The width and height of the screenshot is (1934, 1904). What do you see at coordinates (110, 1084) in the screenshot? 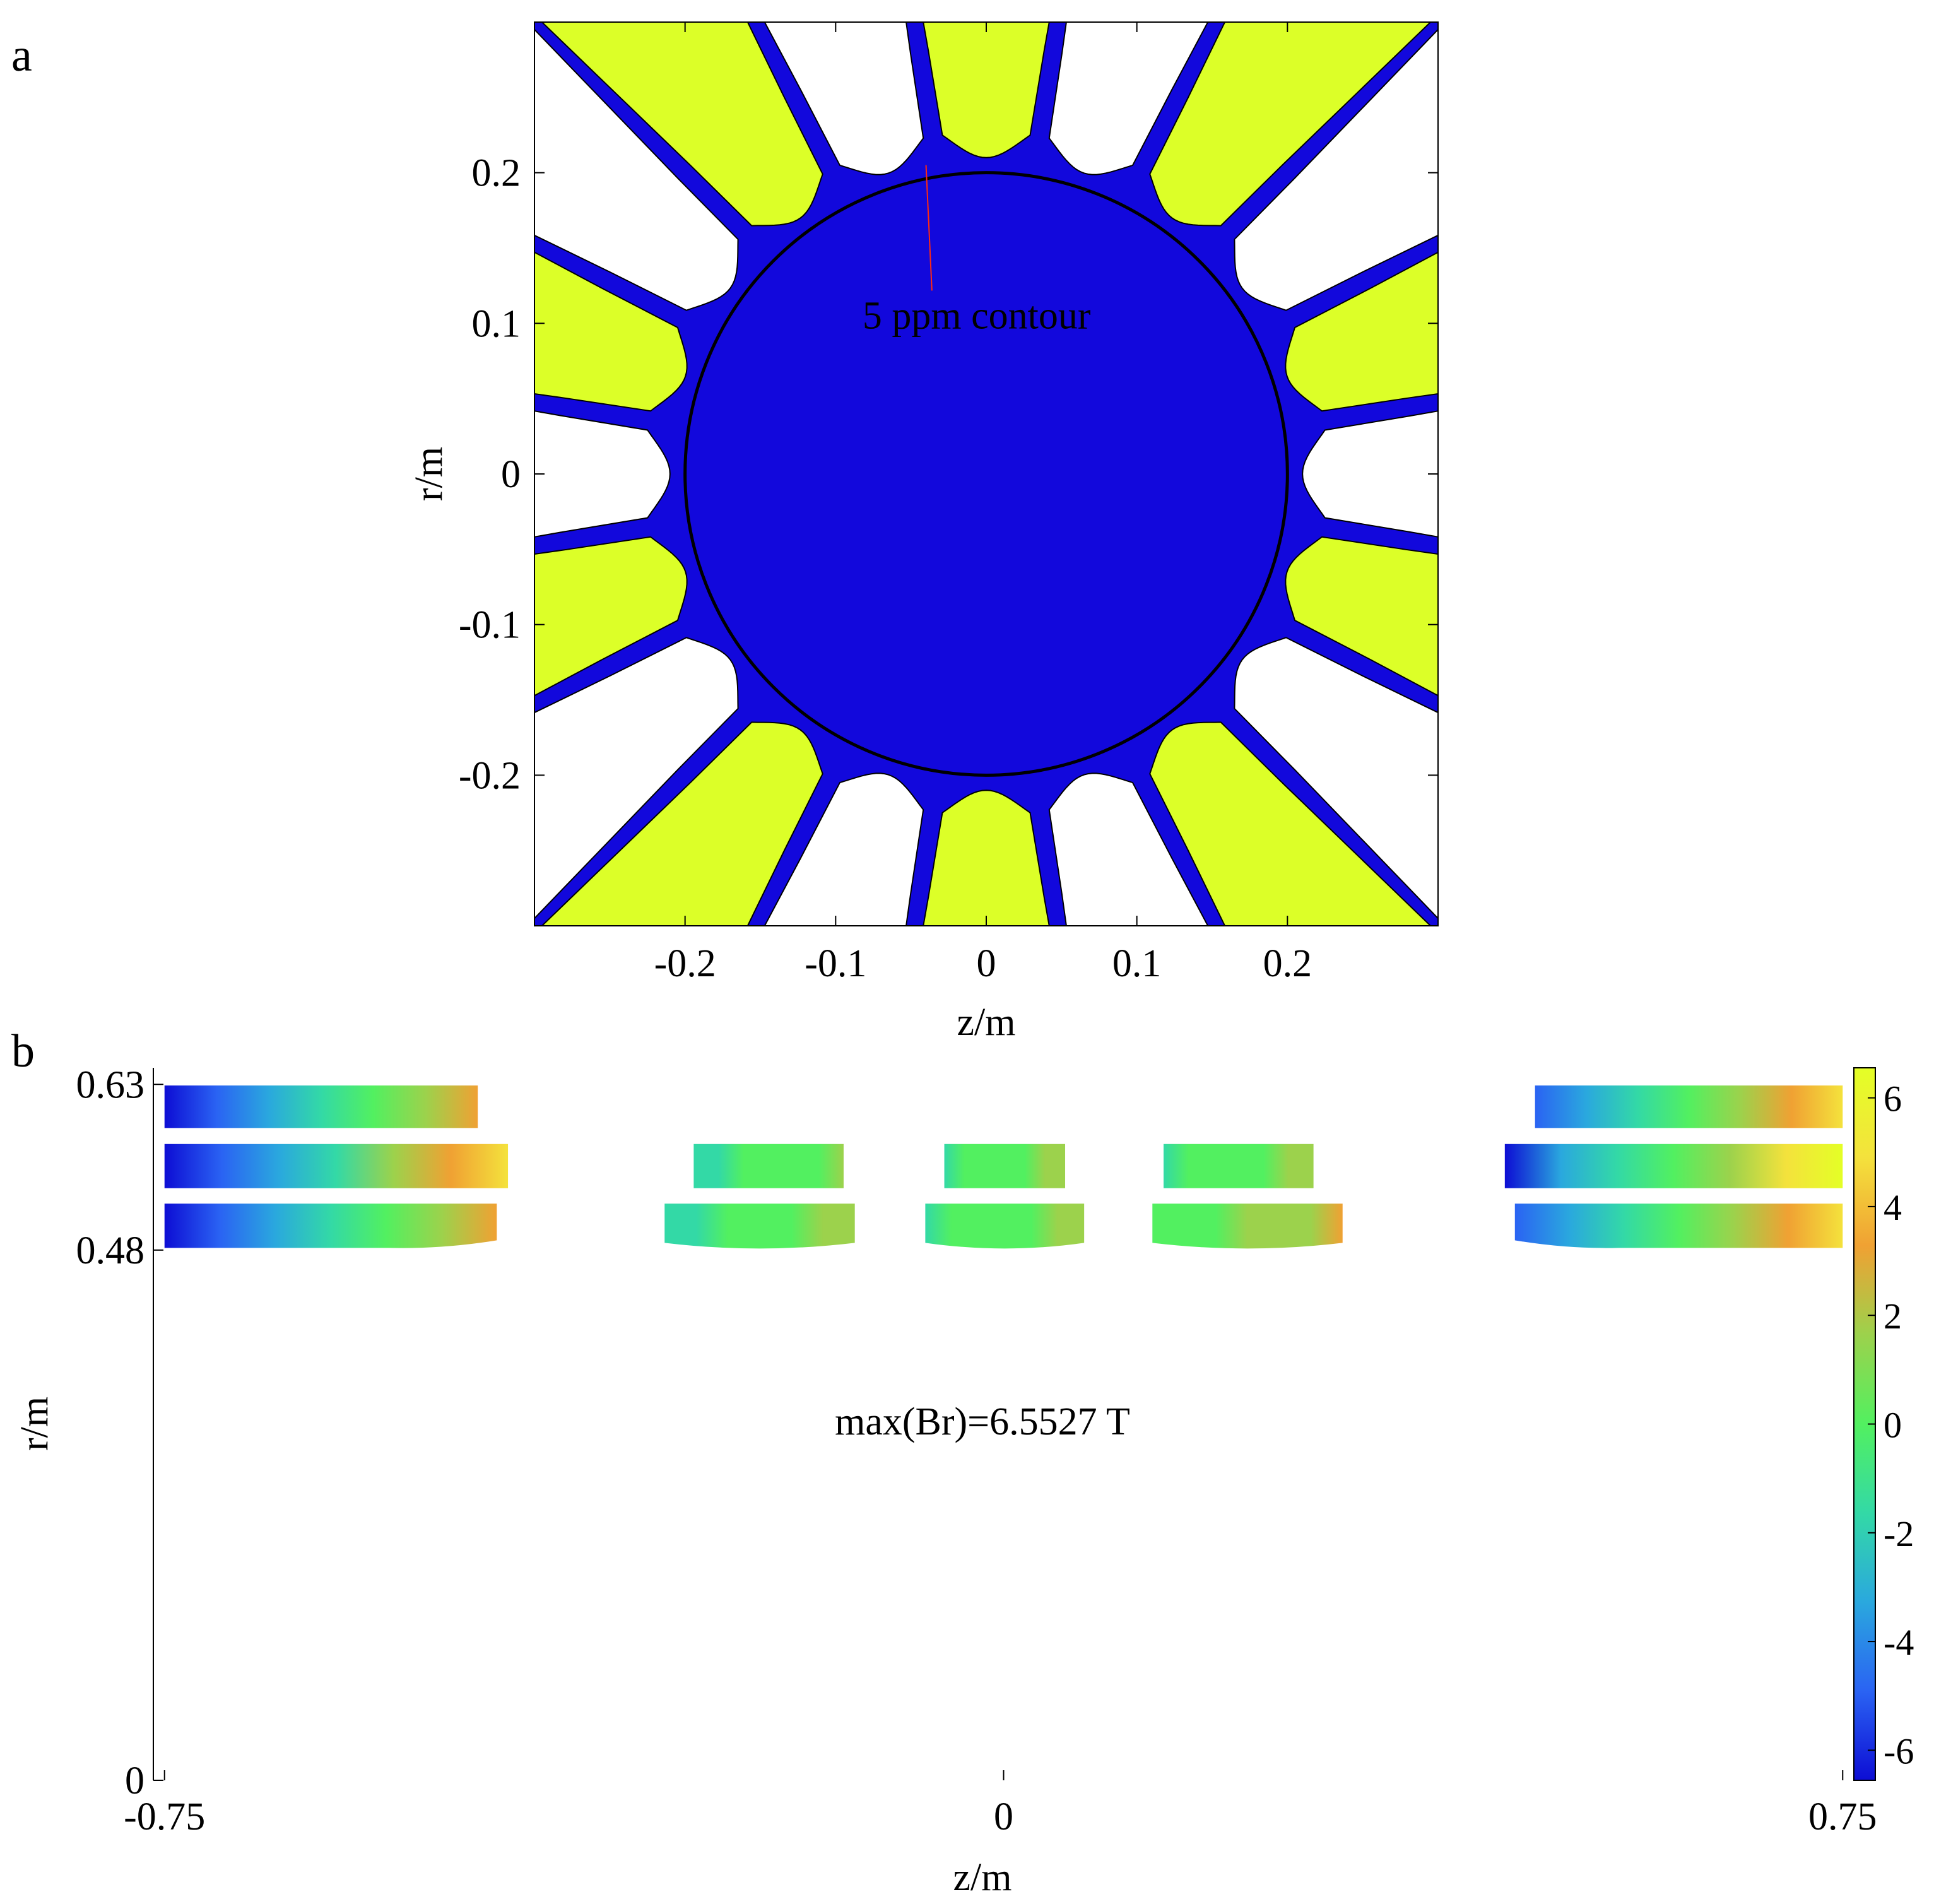
I see `y-tick-label: 0.63` at bounding box center [110, 1084].